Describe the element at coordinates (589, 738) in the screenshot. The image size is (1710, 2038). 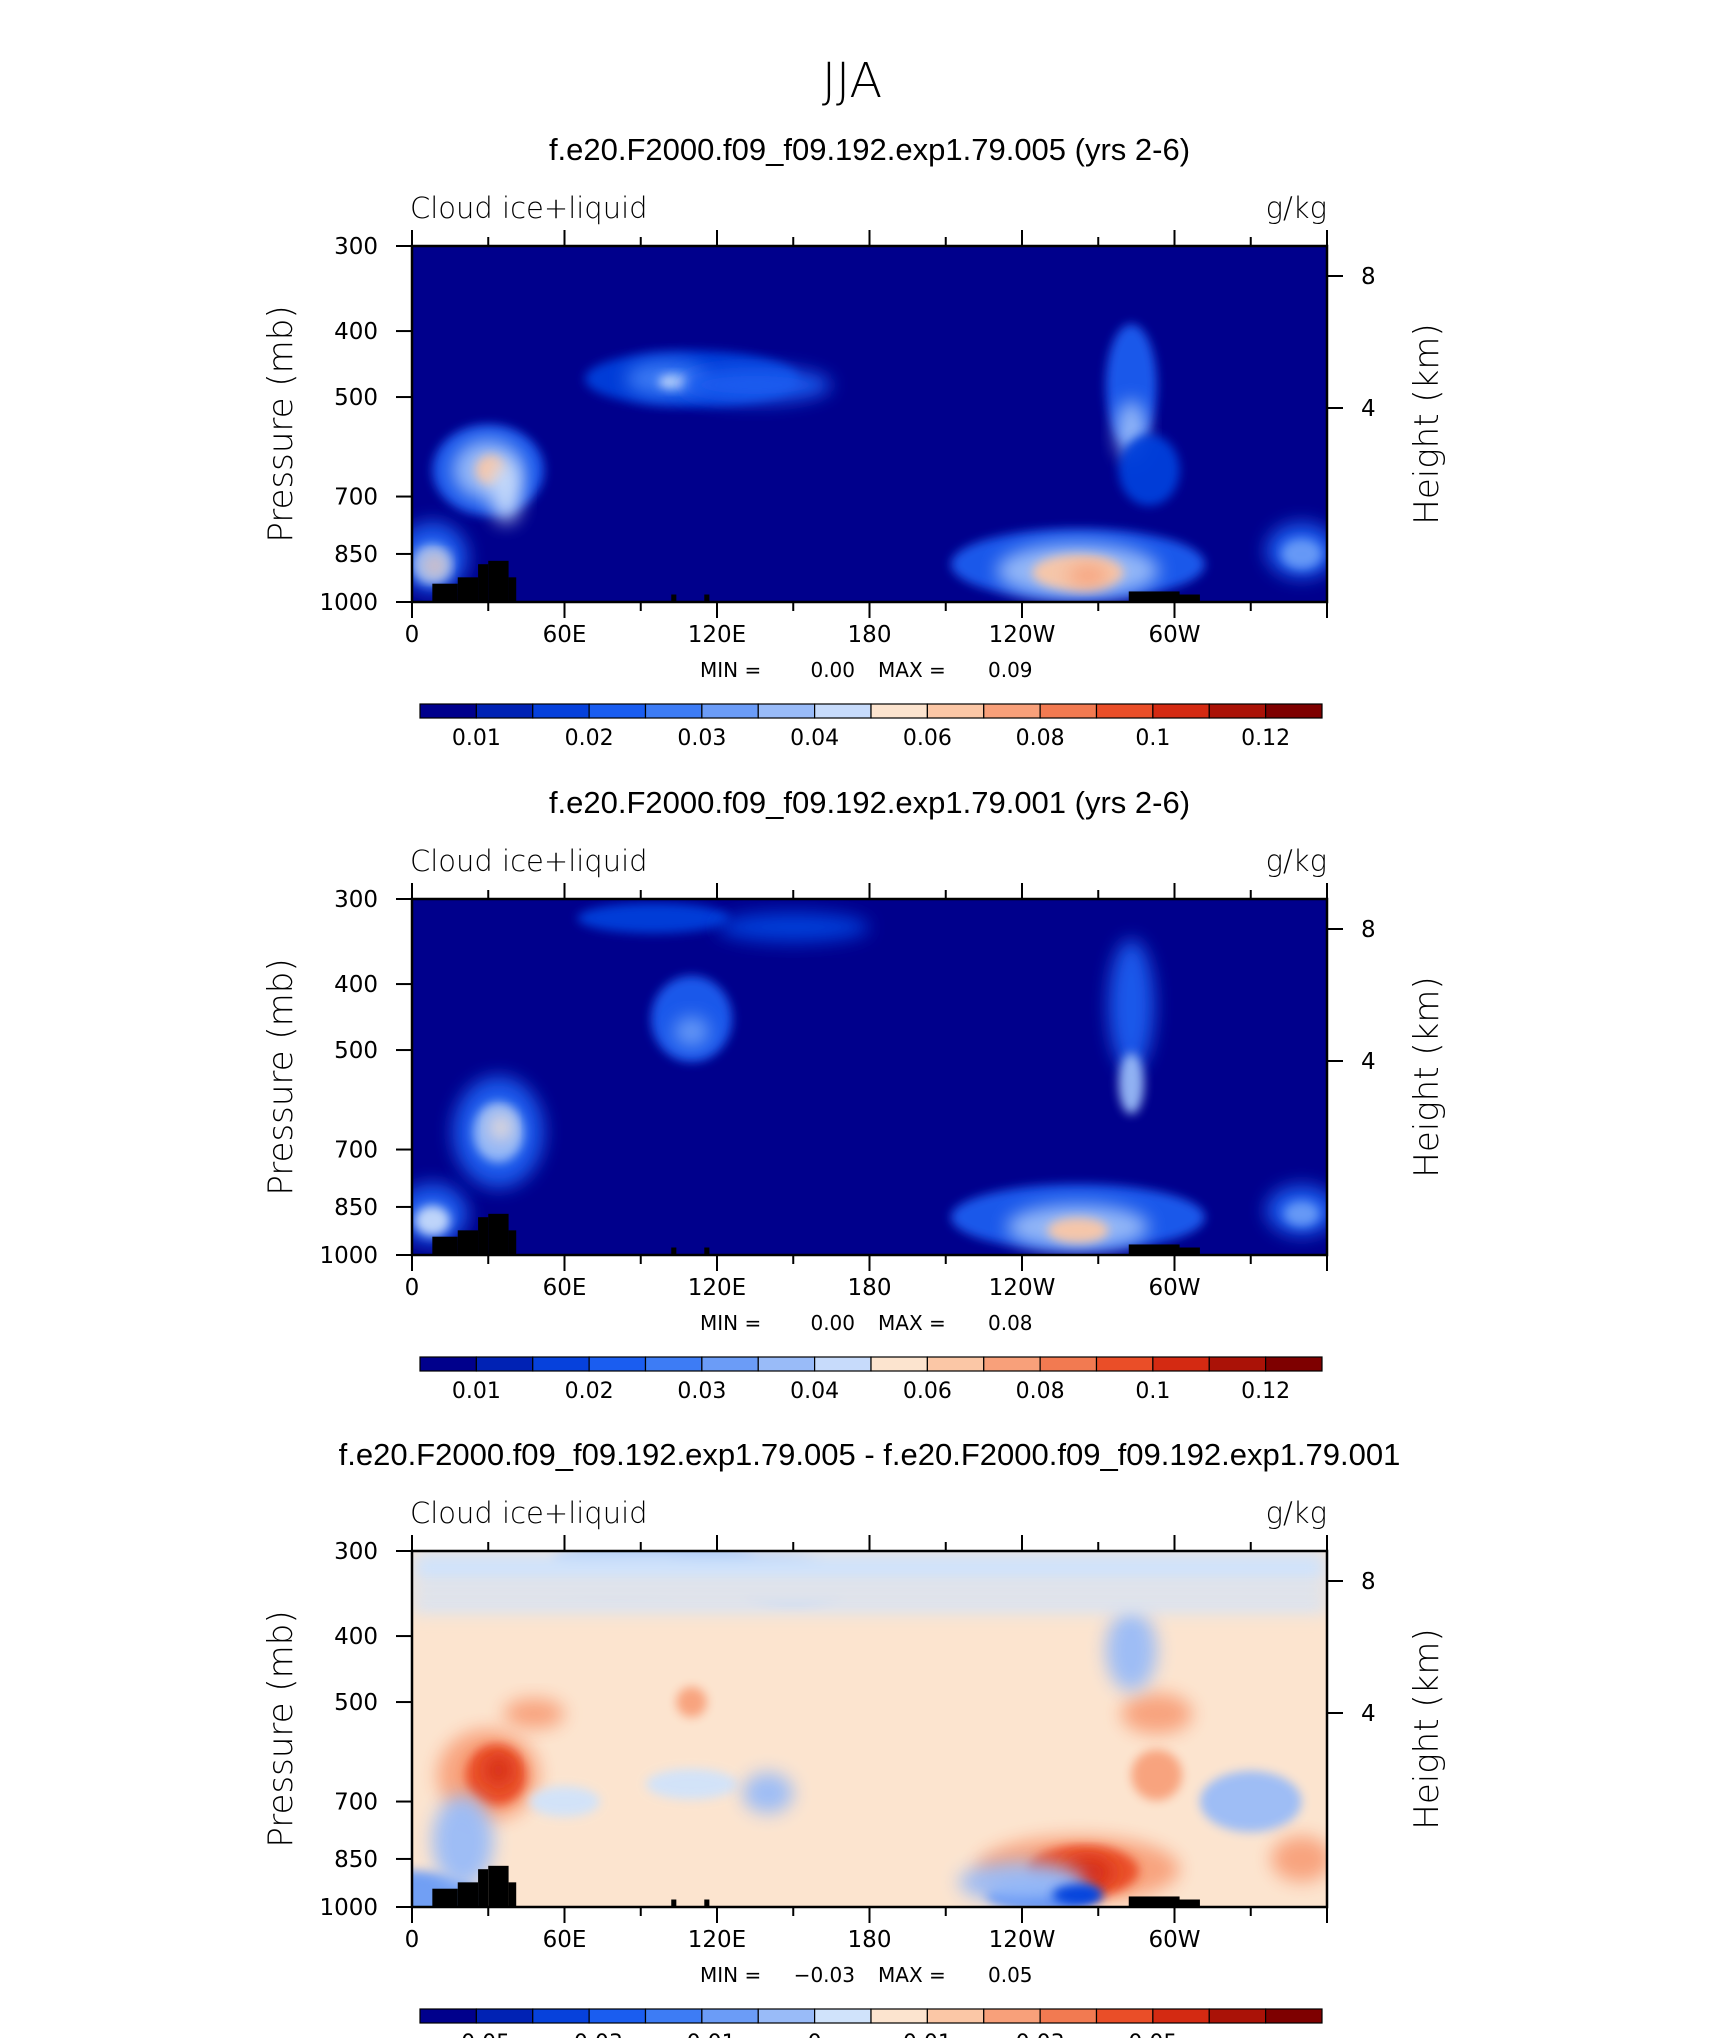
I see `colorbar-label: 0.02` at that location.